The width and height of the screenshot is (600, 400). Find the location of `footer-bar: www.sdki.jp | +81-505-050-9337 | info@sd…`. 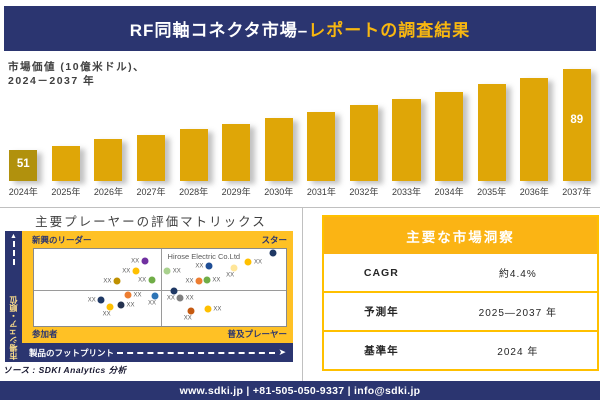

footer-bar: www.sdki.jp | +81-505-050-9337 | info@sd… is located at coordinates (300, 390).